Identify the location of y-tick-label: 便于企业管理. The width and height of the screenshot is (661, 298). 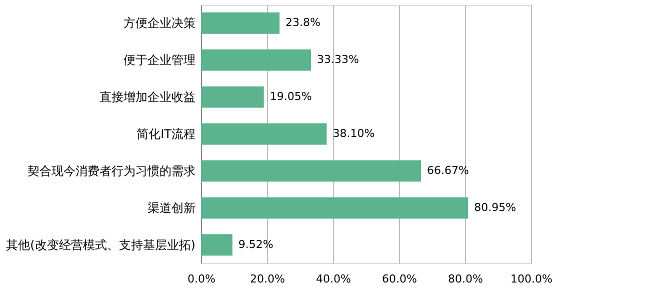
(160, 60).